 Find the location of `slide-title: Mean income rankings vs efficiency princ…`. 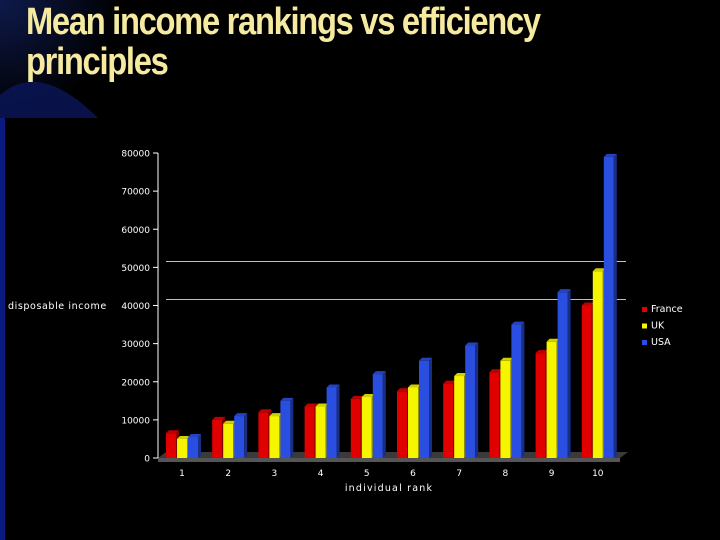

slide-title: Mean income rankings vs efficiency princ… is located at coordinates (318, 42).